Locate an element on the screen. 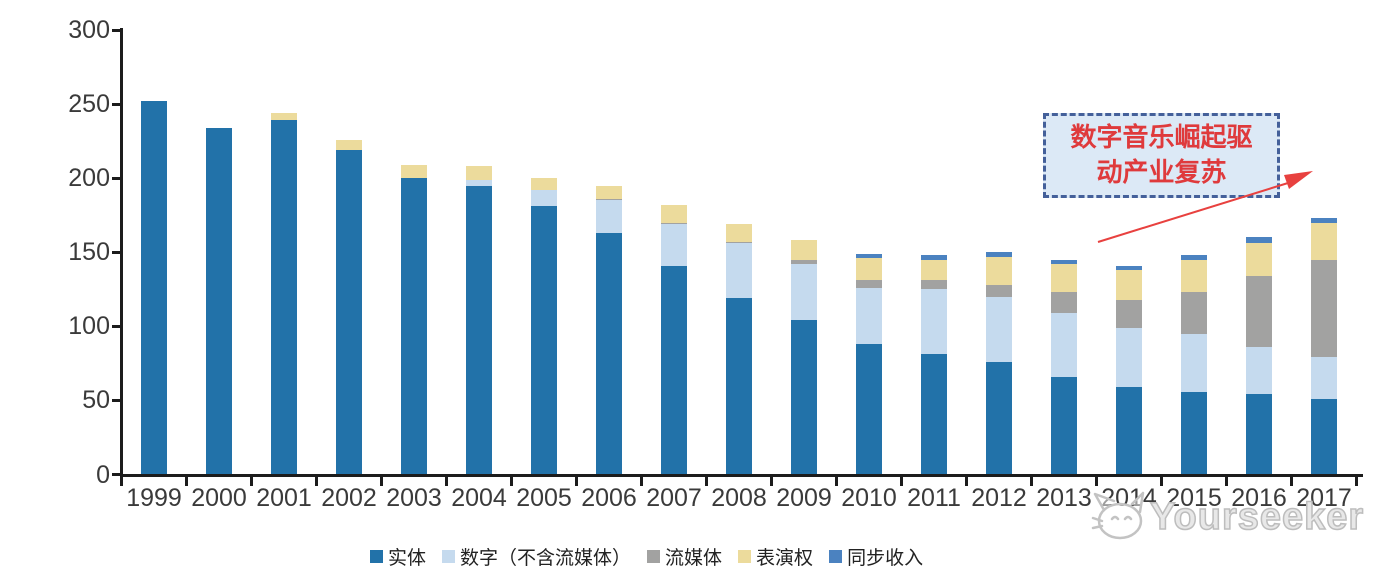 The height and width of the screenshot is (582, 1398). bar-segment-performance-rights-2003 is located at coordinates (414, 171).